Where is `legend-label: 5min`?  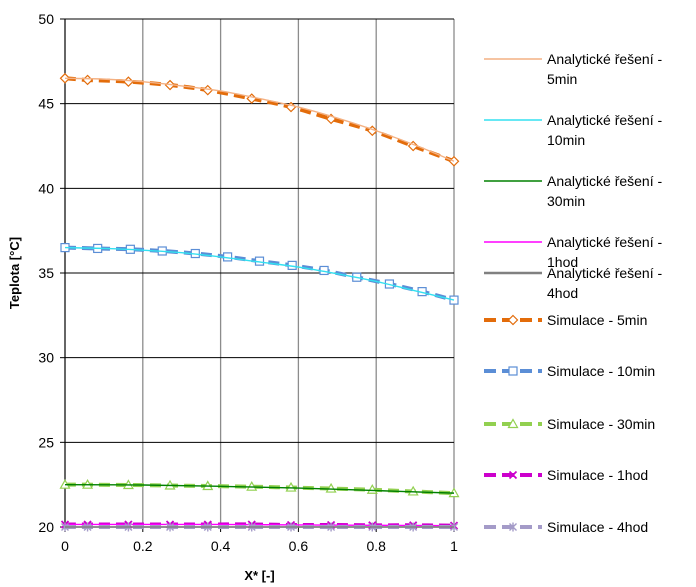 legend-label: 5min is located at coordinates (562, 79).